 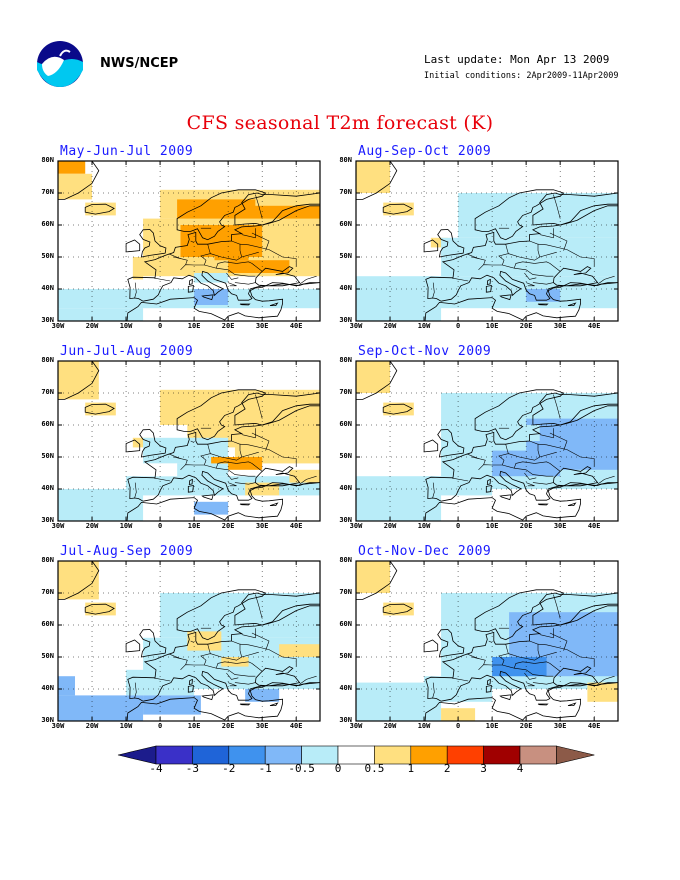 I want to click on colorbar-label: 0.5, so click(x=374, y=768).